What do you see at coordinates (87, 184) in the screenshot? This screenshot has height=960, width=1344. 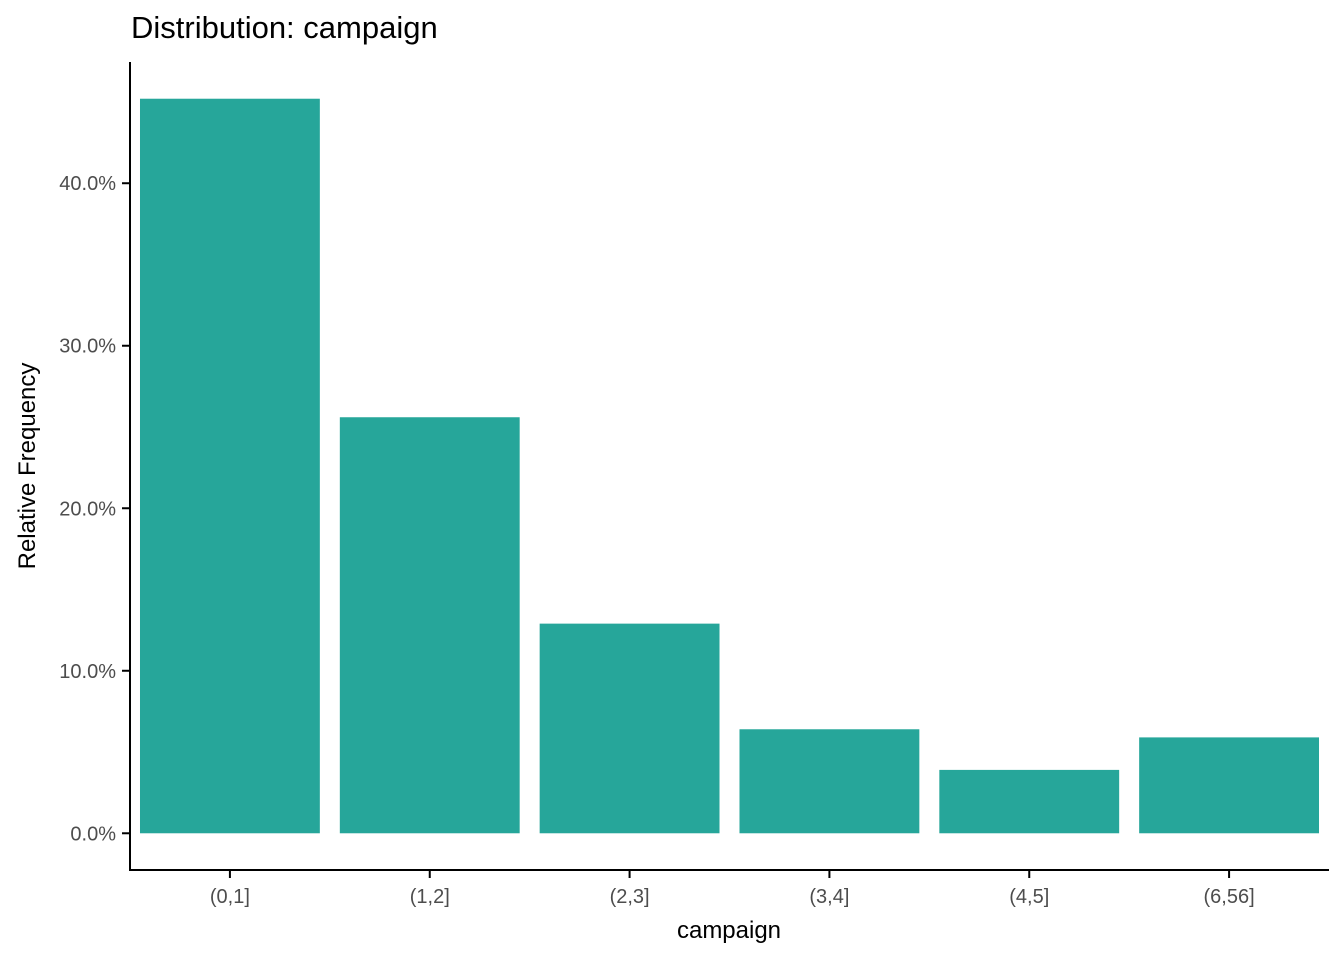 I see `y-tick-label: 40.0%` at bounding box center [87, 184].